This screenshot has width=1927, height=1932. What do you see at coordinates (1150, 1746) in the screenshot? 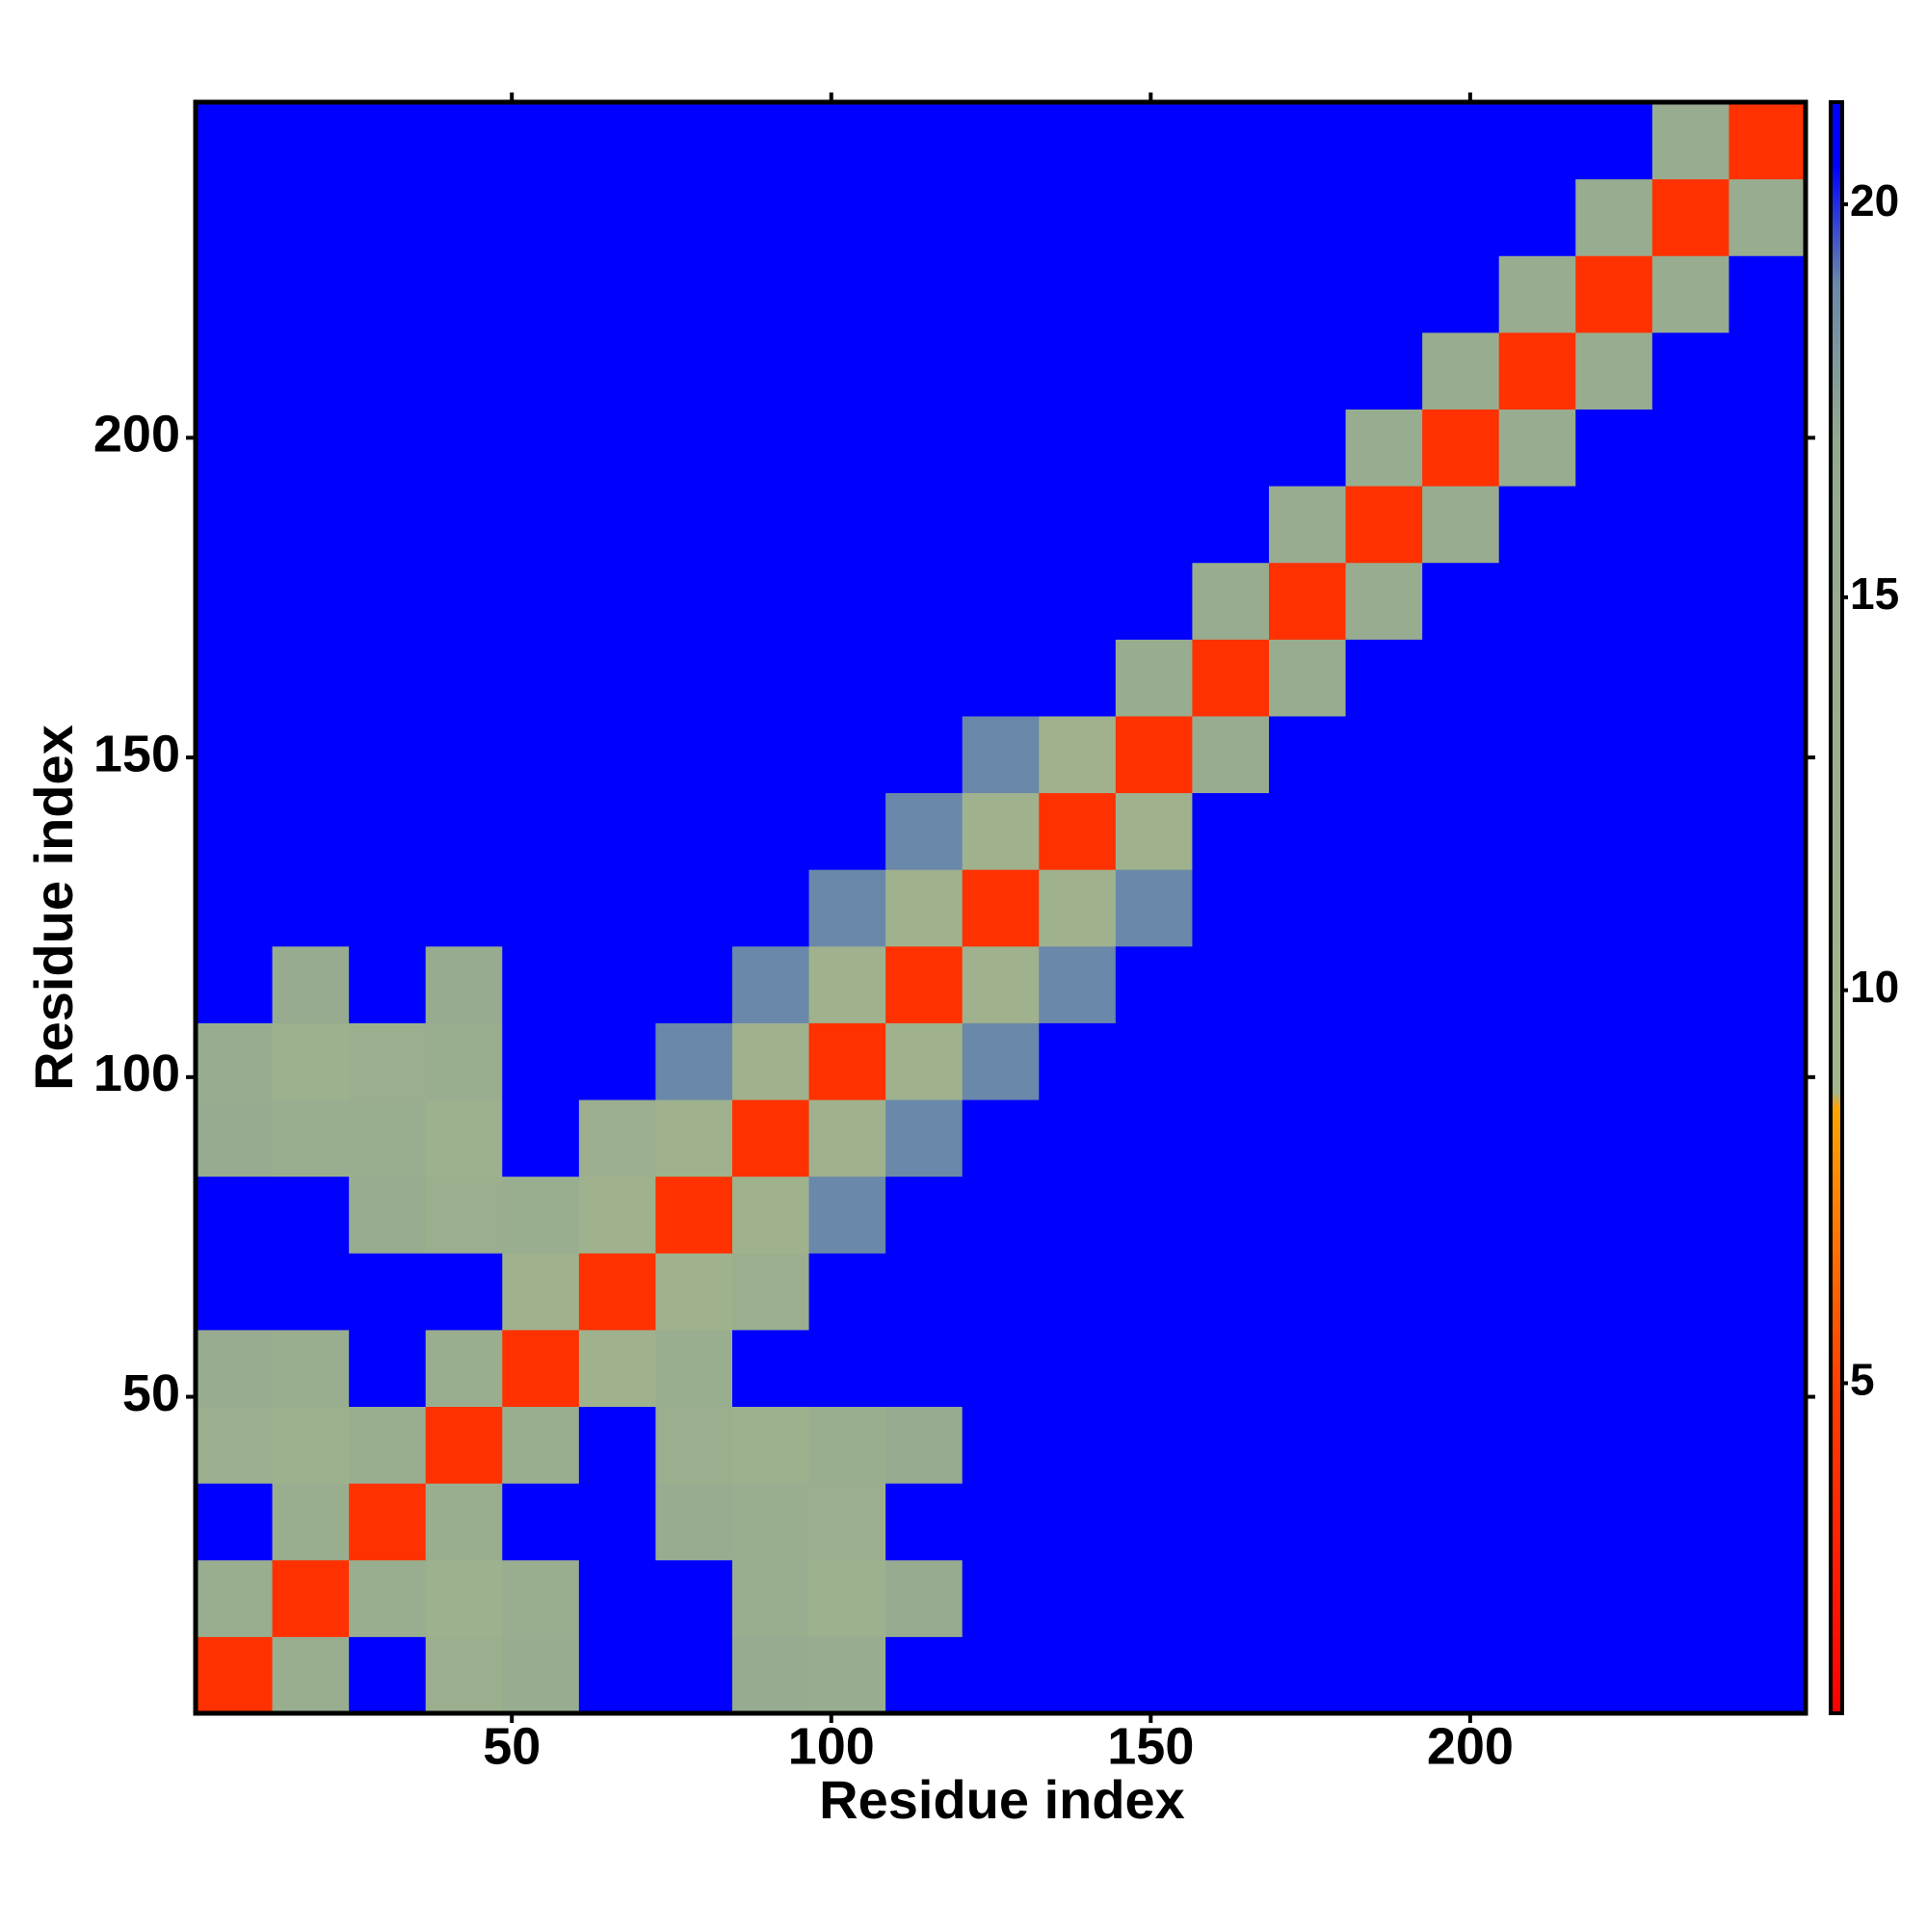
I see `x-tick-label: 150` at bounding box center [1150, 1746].